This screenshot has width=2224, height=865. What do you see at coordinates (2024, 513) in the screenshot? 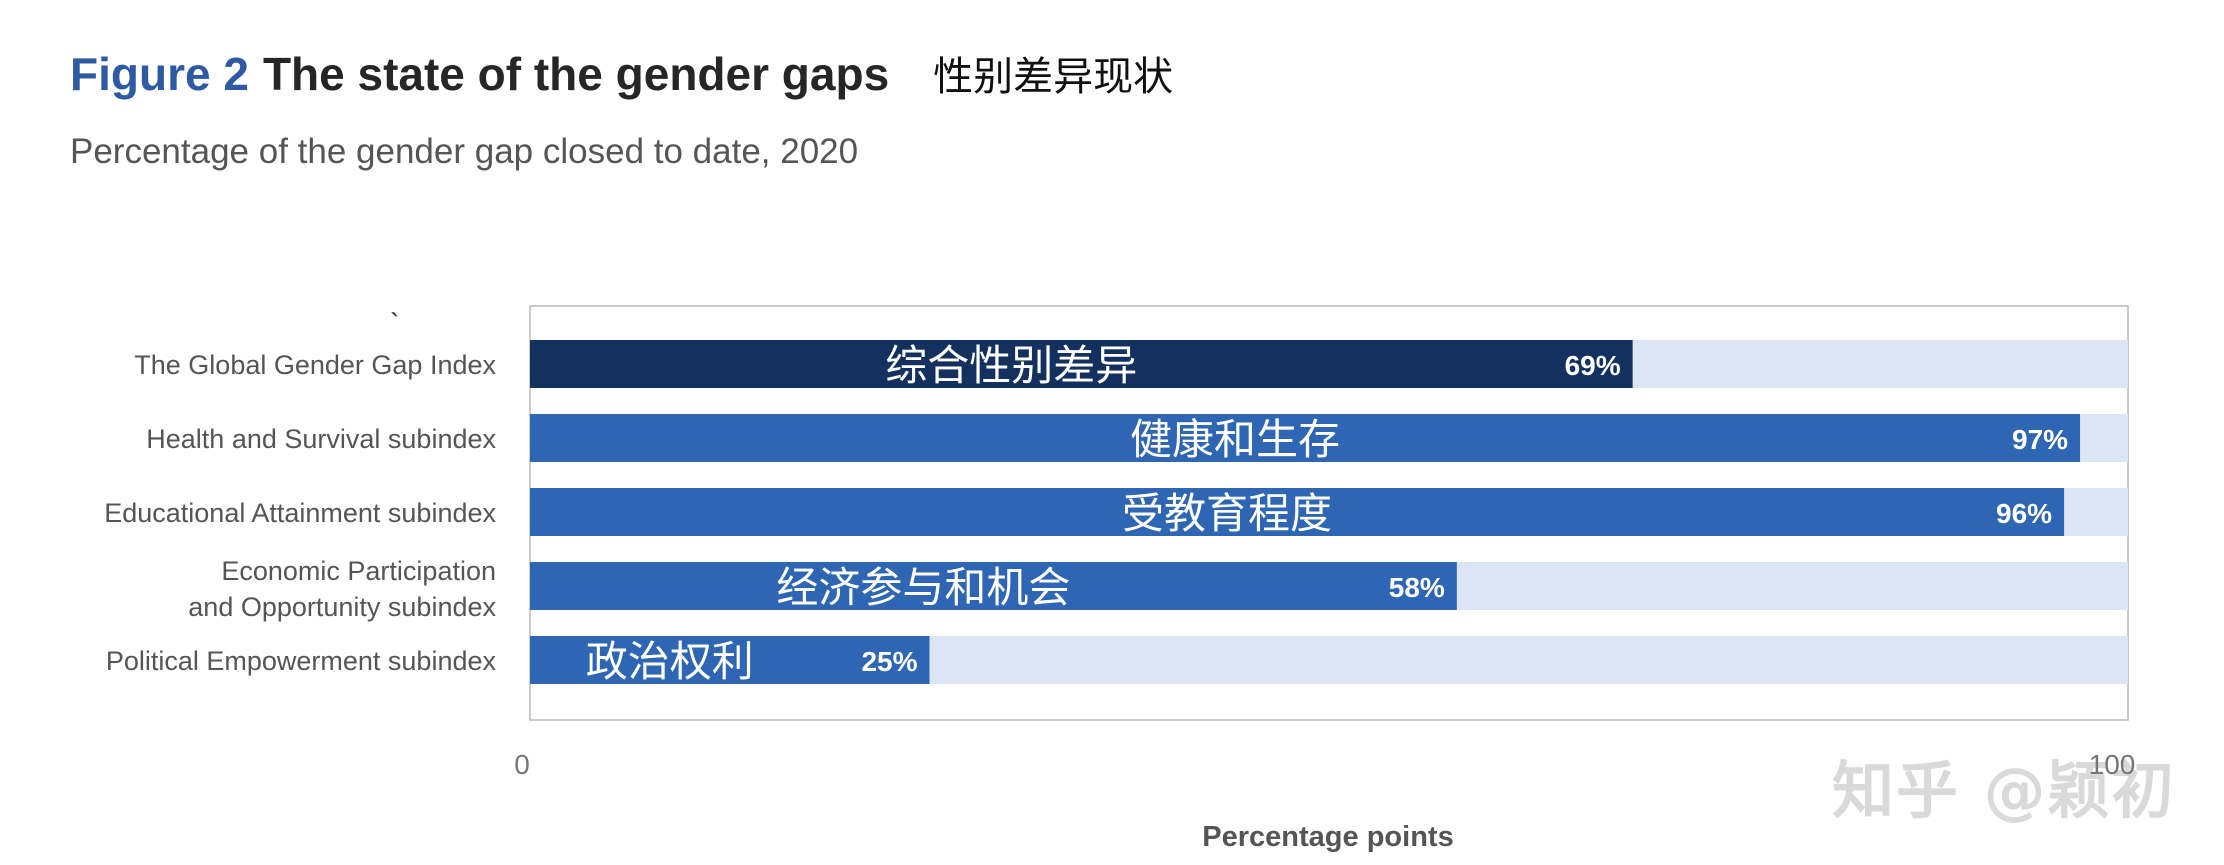
I see `bar-value-label: 96%` at bounding box center [2024, 513].